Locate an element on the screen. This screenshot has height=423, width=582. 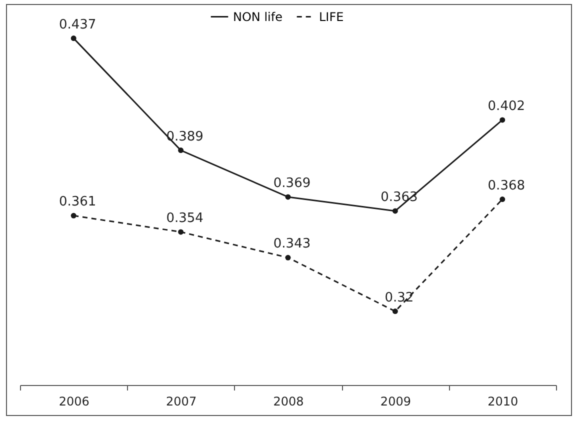
data-label: 0.32 is located at coordinates (399, 298).